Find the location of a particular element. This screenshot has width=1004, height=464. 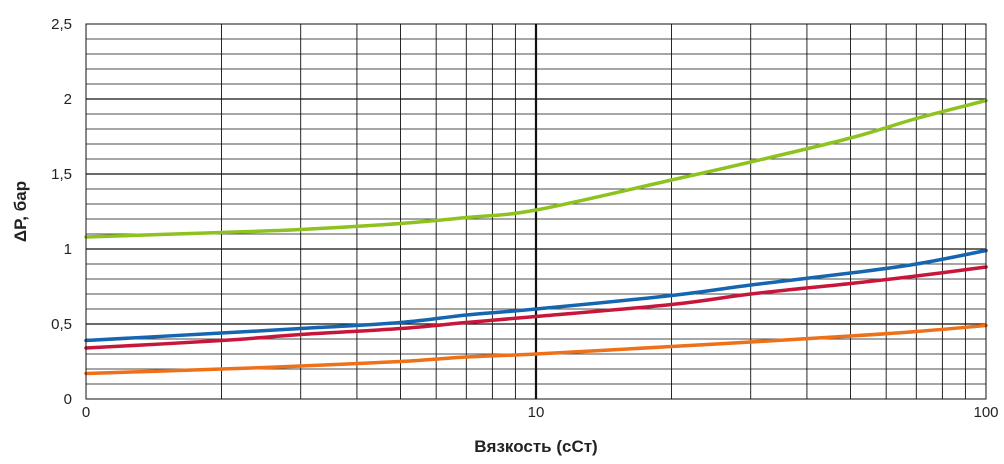

y-tick-label: 1 is located at coordinates (68, 249).